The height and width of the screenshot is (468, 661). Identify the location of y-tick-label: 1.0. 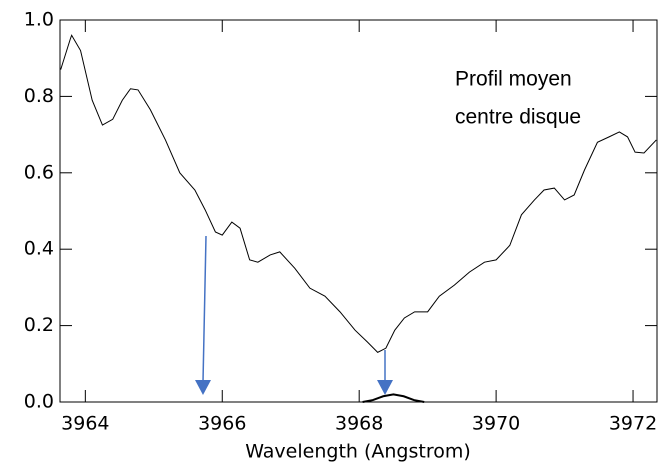
(39, 20).